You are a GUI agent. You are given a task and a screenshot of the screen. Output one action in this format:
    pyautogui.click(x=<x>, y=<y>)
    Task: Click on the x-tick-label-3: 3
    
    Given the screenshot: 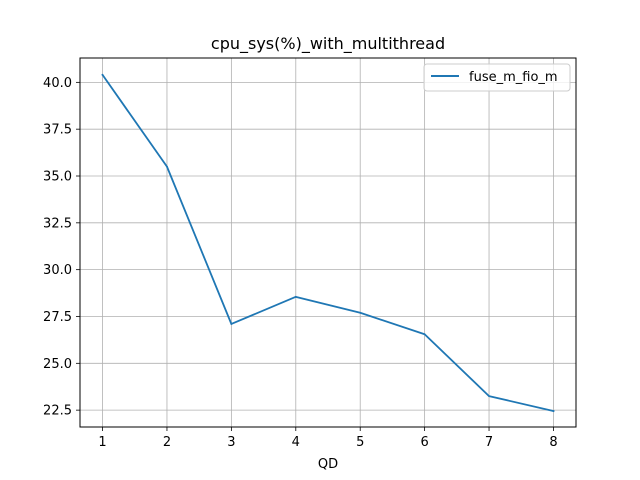 What is the action you would take?
    pyautogui.click(x=231, y=442)
    